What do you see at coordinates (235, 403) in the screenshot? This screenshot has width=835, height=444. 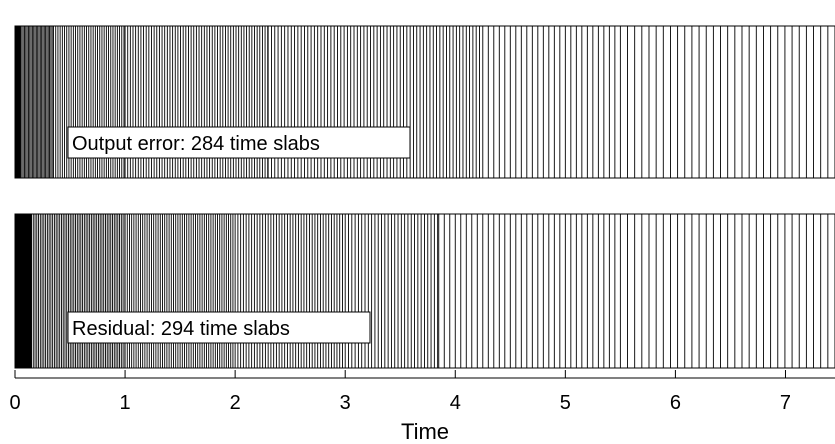 I see `x-tick-label: 2` at bounding box center [235, 403].